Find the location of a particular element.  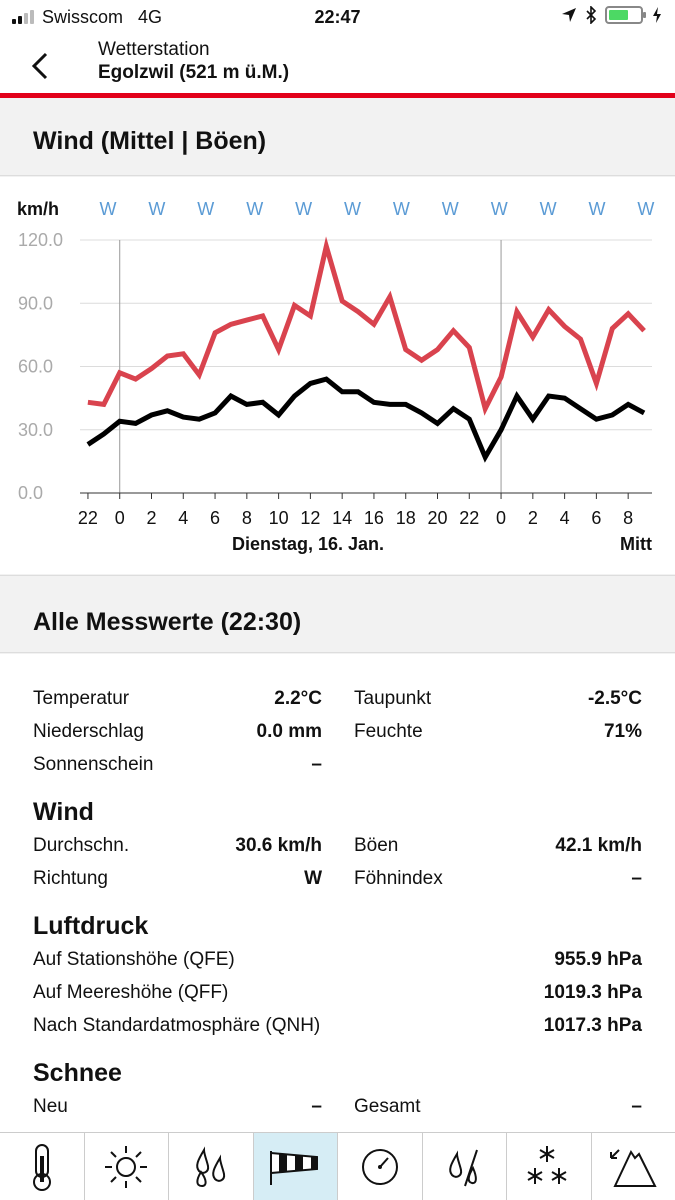

location-icon is located at coordinates (569, 15).